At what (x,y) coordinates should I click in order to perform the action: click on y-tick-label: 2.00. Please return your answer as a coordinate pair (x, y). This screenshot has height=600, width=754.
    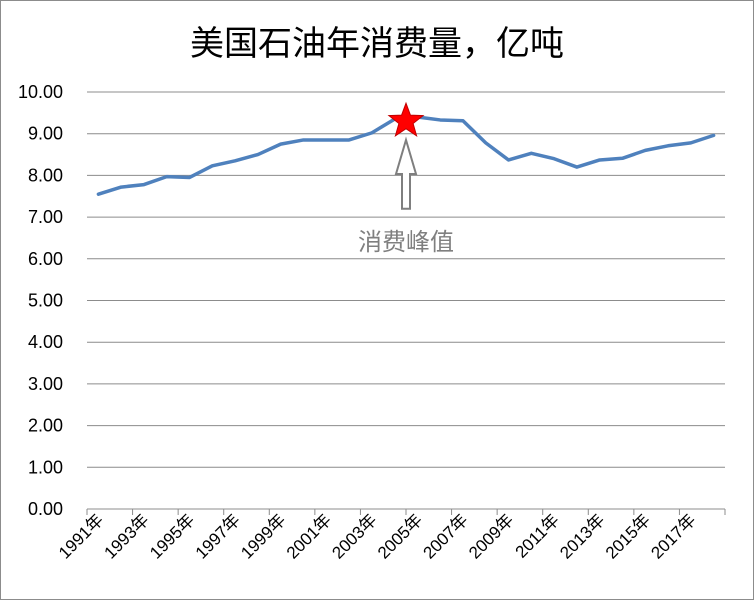
    Looking at the image, I should click on (45, 426).